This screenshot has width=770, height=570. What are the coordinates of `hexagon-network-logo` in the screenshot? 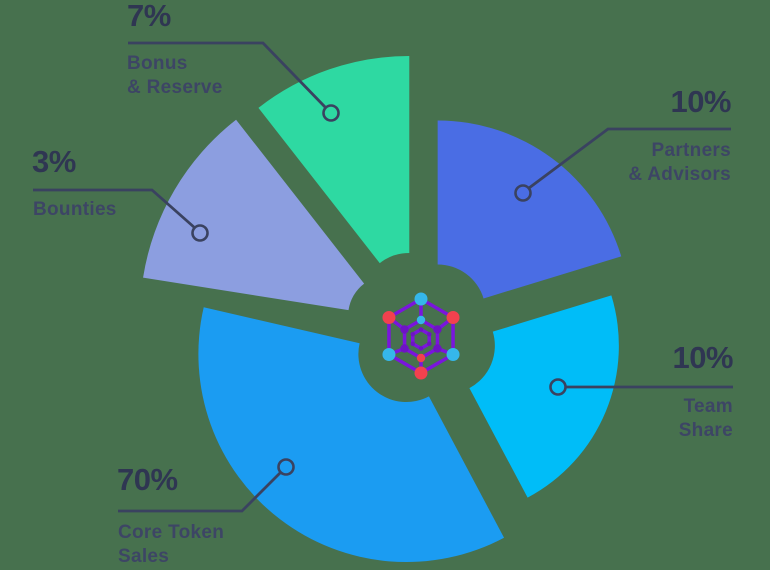 It's located at (421, 336).